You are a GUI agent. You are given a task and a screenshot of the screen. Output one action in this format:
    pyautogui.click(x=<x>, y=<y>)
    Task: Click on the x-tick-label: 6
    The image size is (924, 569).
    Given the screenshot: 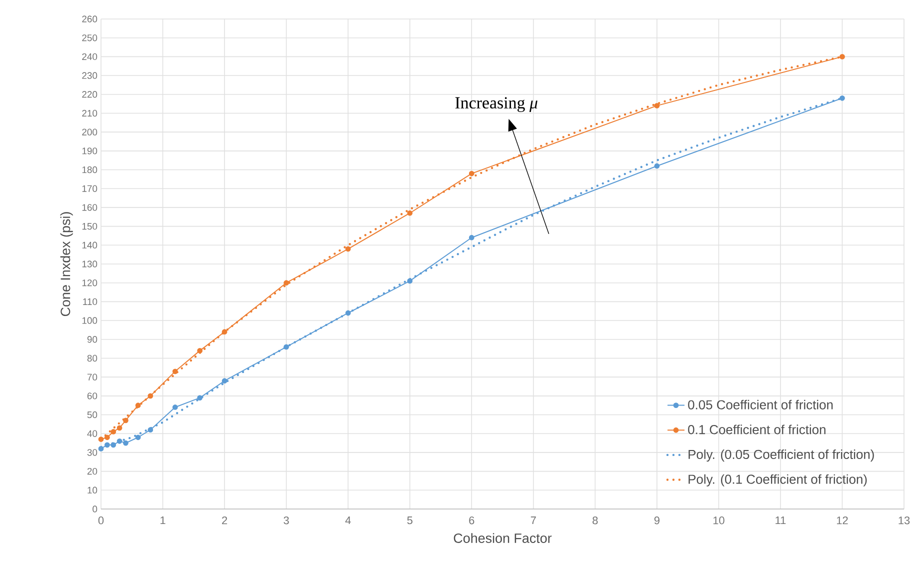 What is the action you would take?
    pyautogui.click(x=471, y=520)
    